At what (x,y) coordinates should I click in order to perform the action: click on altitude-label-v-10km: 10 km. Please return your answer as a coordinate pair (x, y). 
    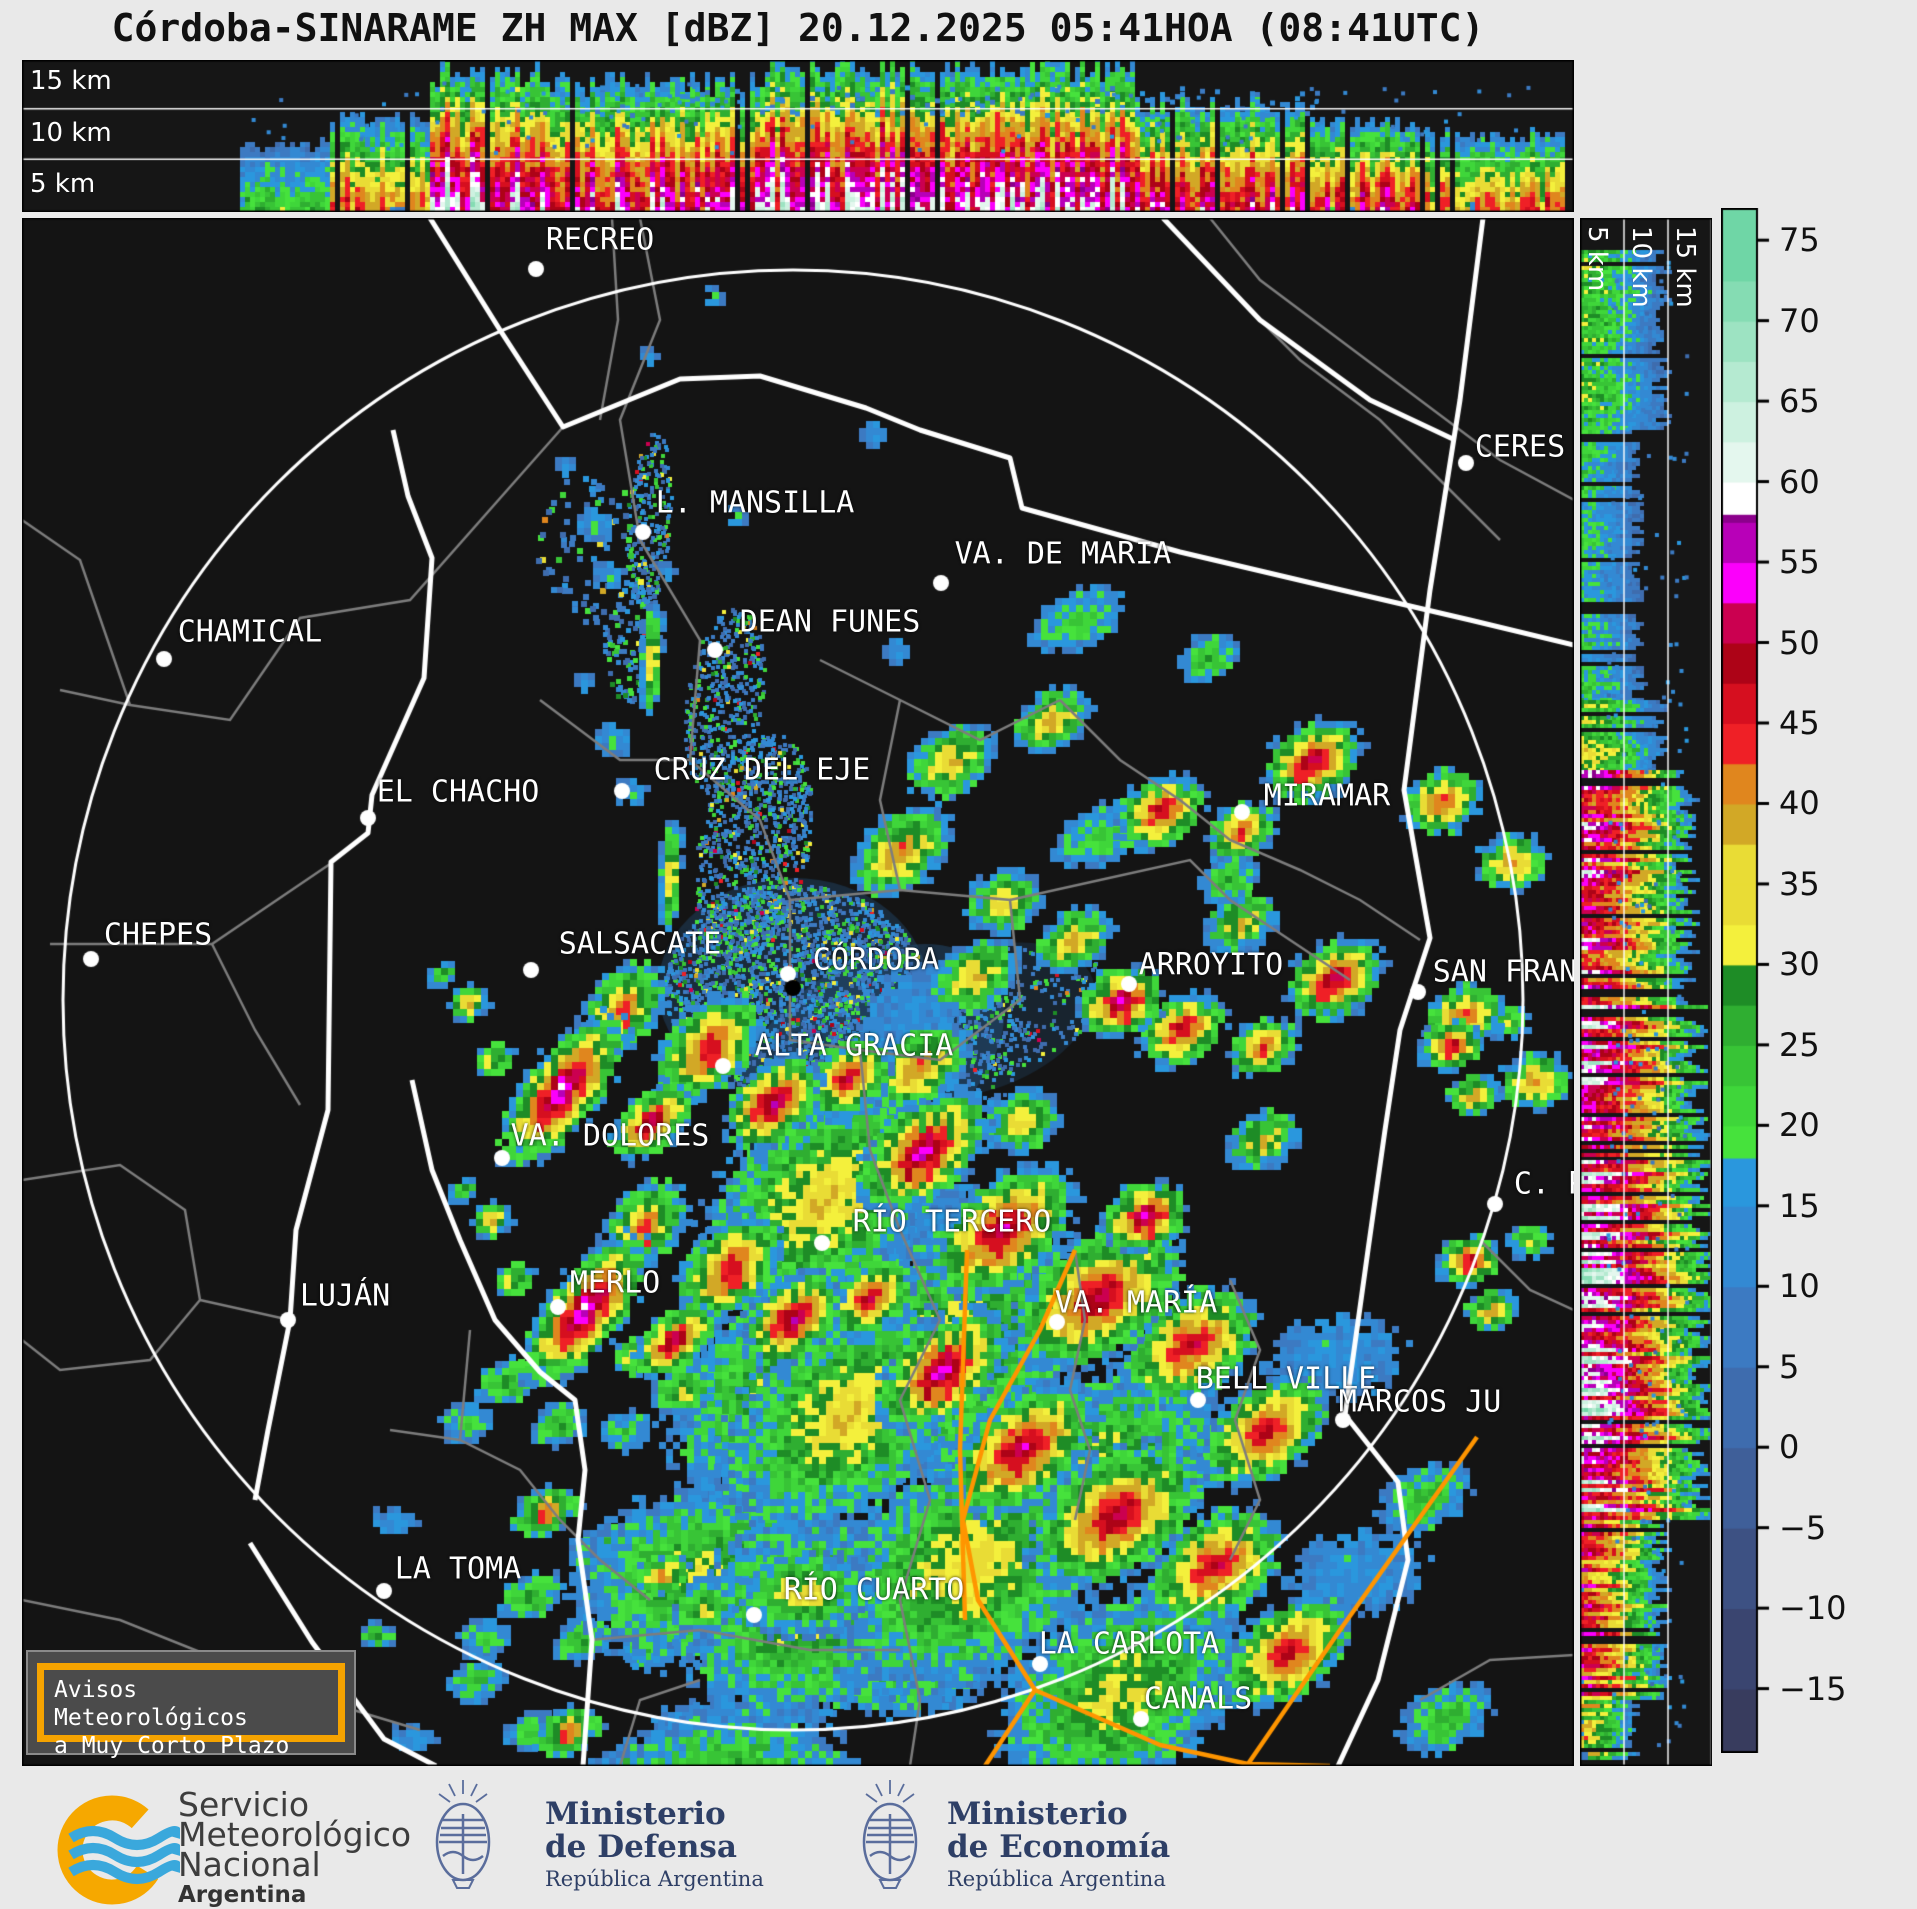
    Looking at the image, I should click on (1641, 267).